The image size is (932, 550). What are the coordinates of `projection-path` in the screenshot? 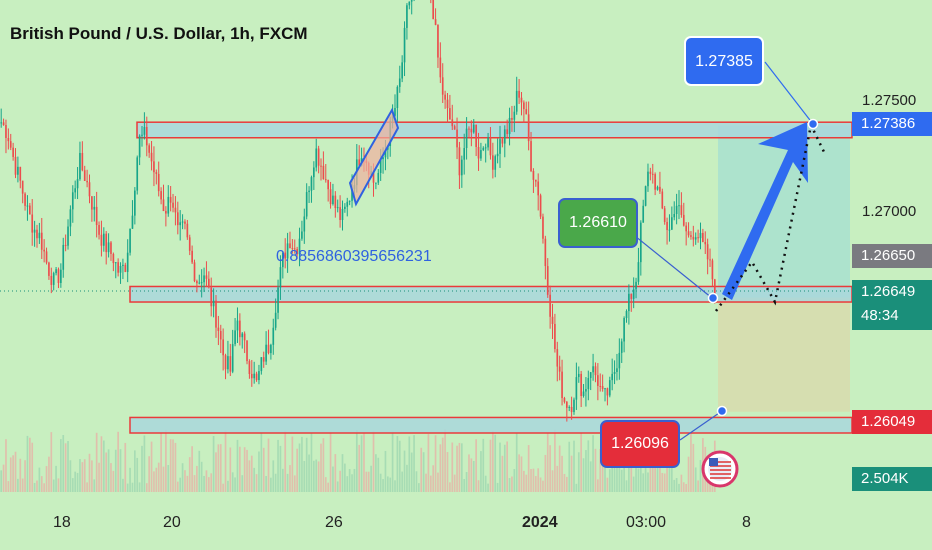 It's located at (770, 216).